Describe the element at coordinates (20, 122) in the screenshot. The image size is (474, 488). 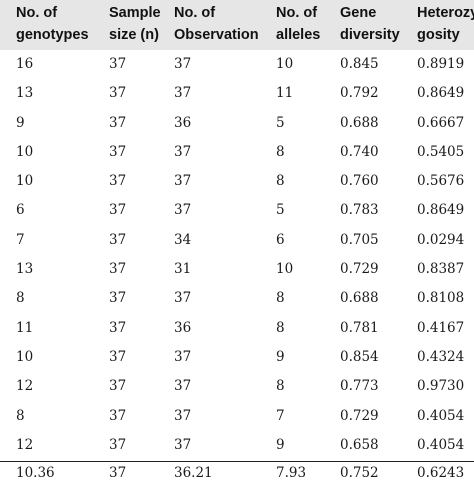
I see `genotypes-cell: 9` at that location.